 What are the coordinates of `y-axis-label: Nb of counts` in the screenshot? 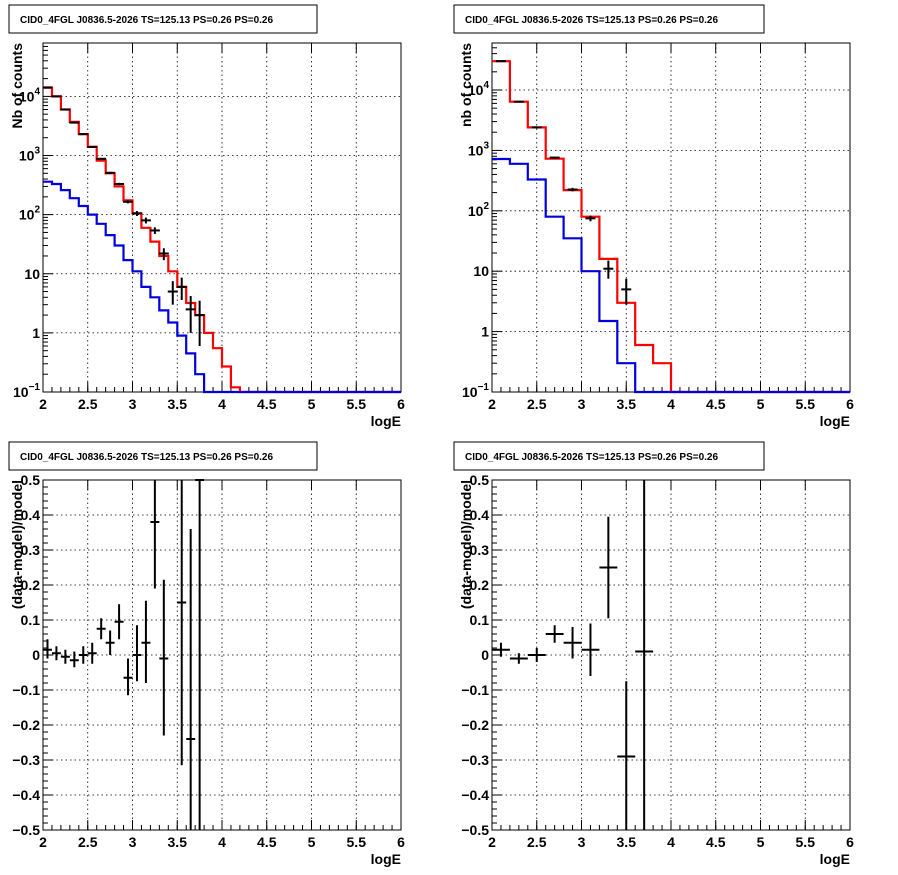 It's located at (17, 86).